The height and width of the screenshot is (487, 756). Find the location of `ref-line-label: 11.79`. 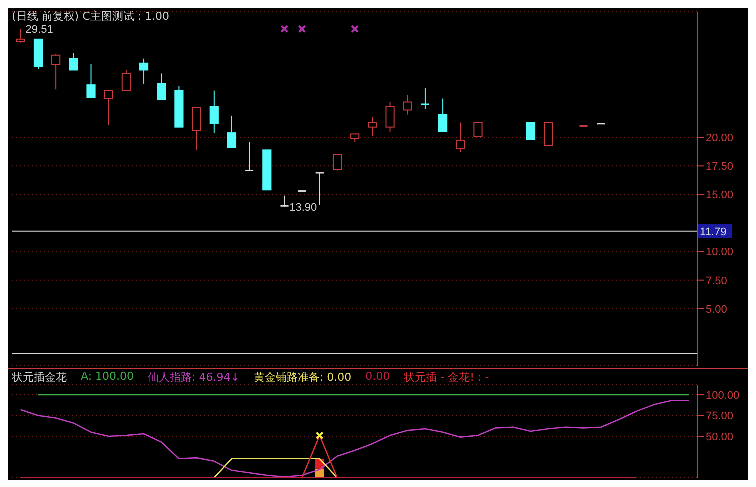

ref-line-label: 11.79 is located at coordinates (713, 232).